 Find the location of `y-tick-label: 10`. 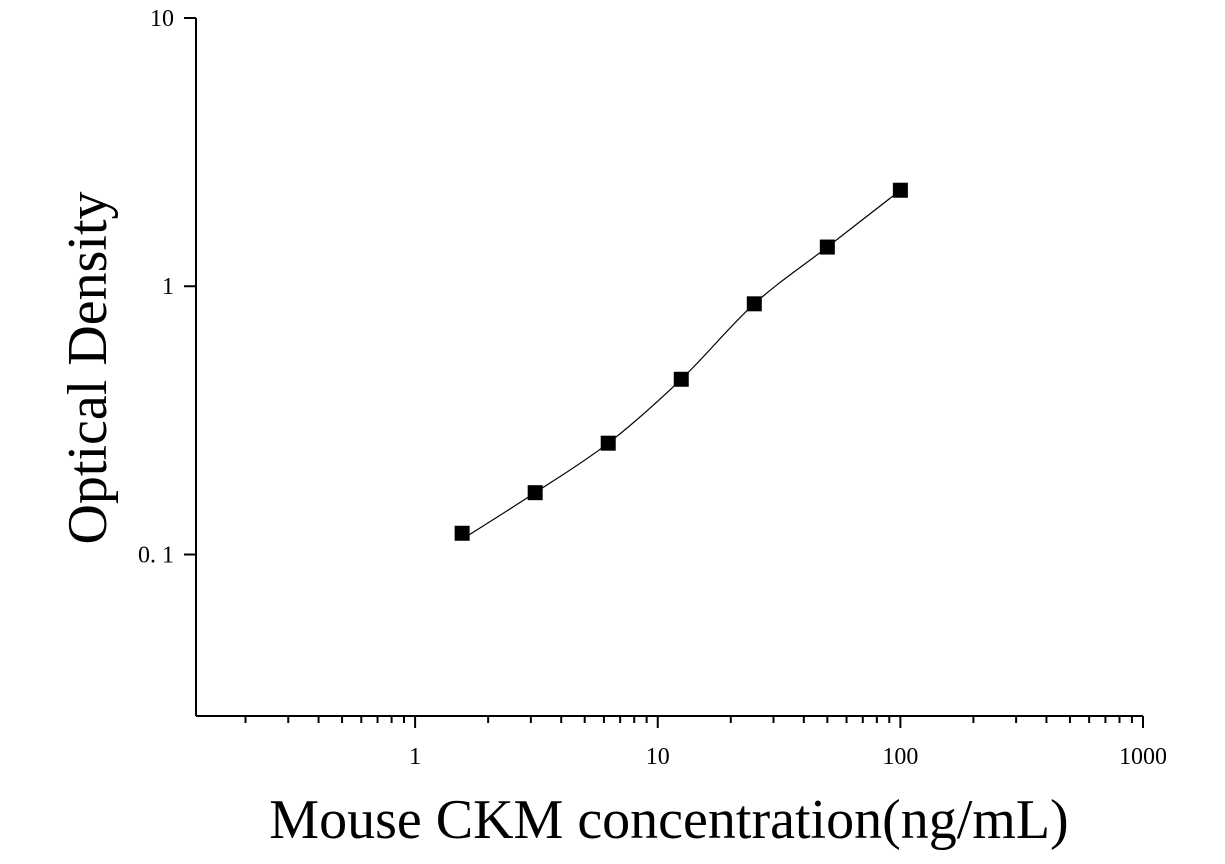

y-tick-label: 10 is located at coordinates (162, 19).